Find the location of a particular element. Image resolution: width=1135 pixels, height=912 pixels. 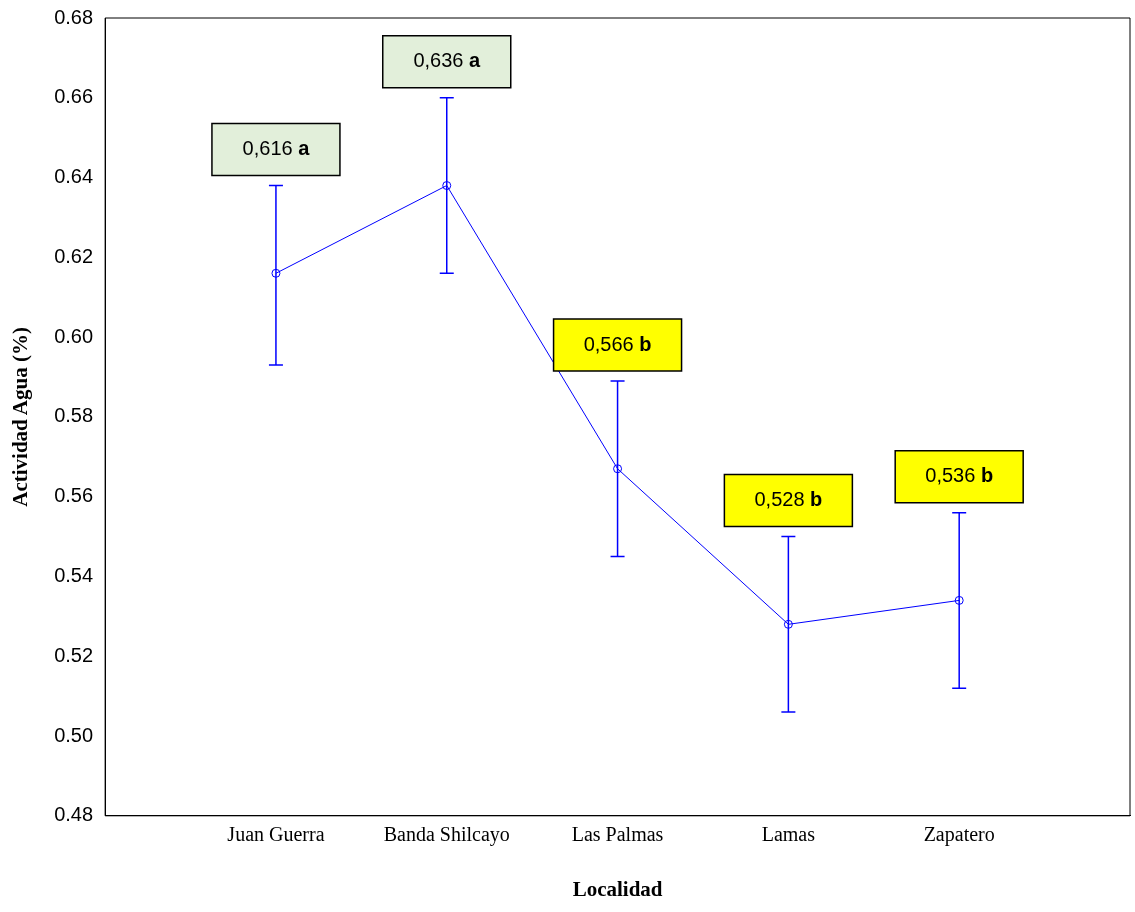

y-tick-label: 0.64 is located at coordinates (74, 176).